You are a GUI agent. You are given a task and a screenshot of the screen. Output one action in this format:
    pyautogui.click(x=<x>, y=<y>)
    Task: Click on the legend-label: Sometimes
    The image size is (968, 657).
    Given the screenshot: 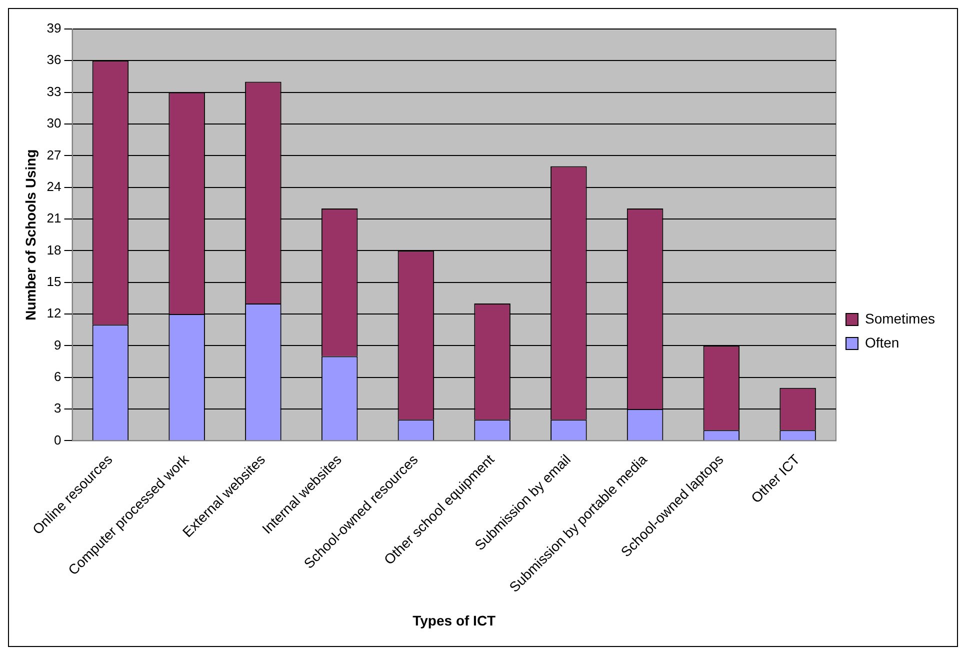 What is the action you would take?
    pyautogui.click(x=900, y=318)
    